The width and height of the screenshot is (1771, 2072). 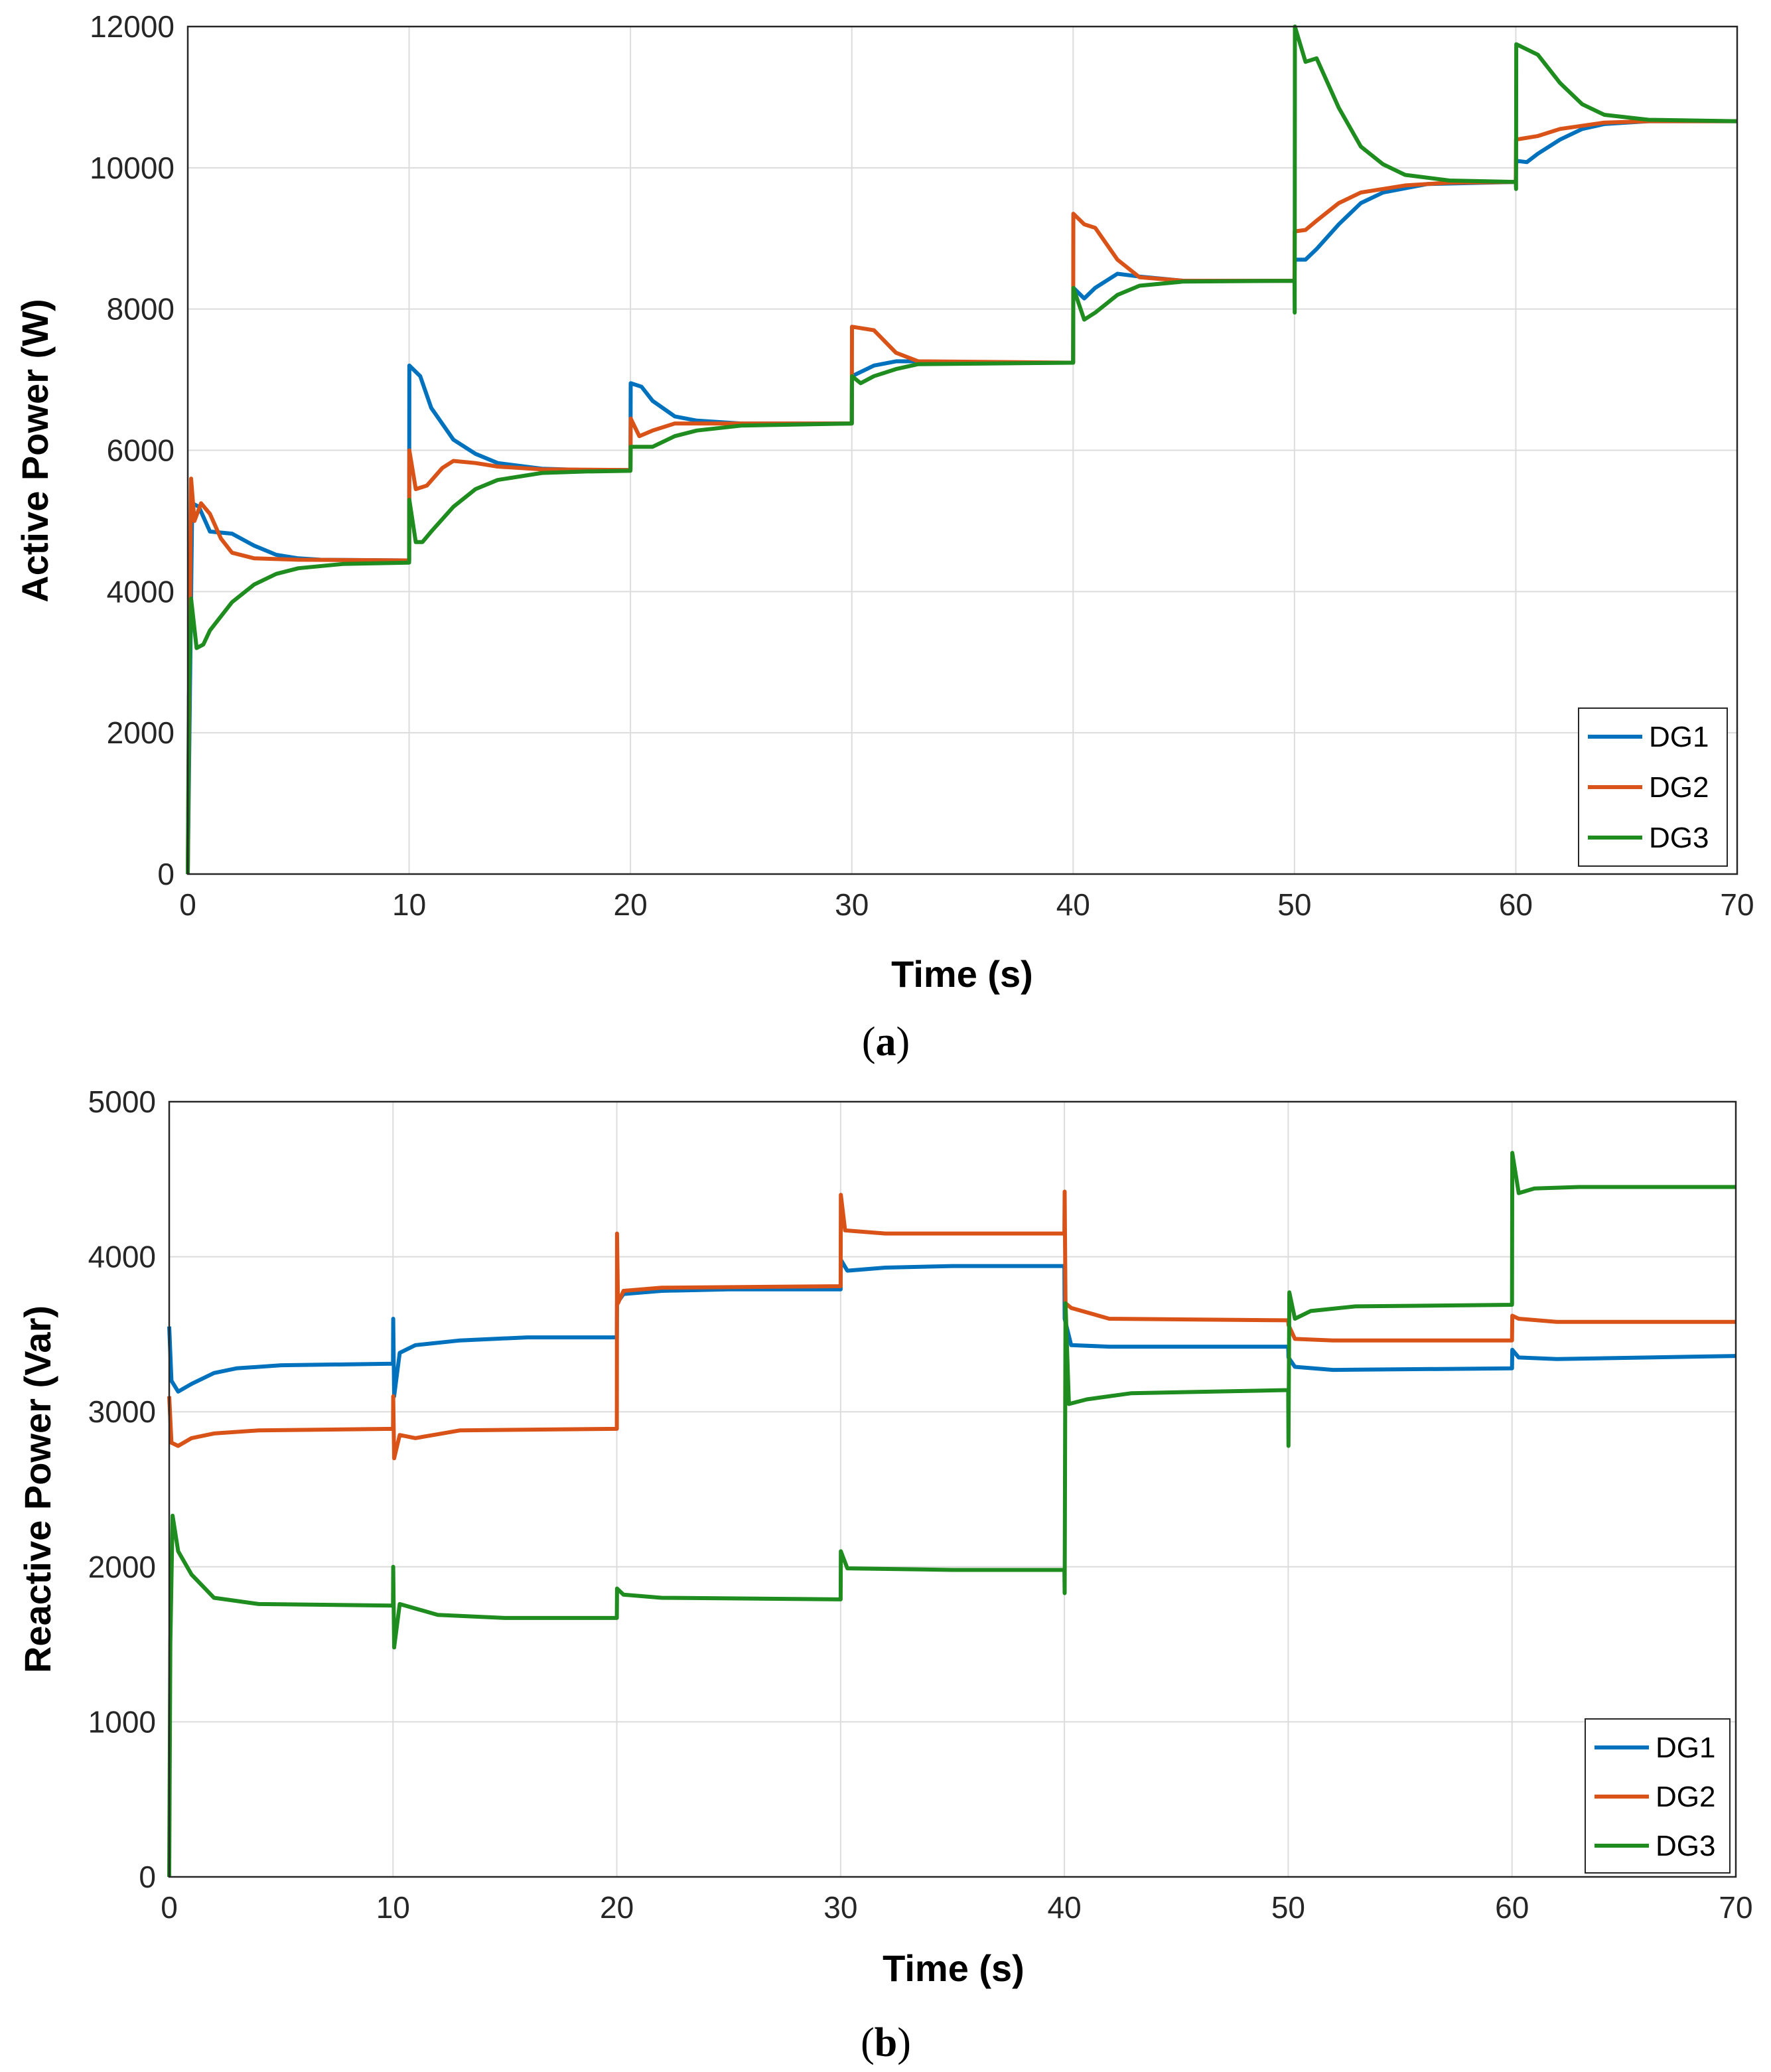 I want to click on y-tick-label: 3000, so click(x=122, y=1411).